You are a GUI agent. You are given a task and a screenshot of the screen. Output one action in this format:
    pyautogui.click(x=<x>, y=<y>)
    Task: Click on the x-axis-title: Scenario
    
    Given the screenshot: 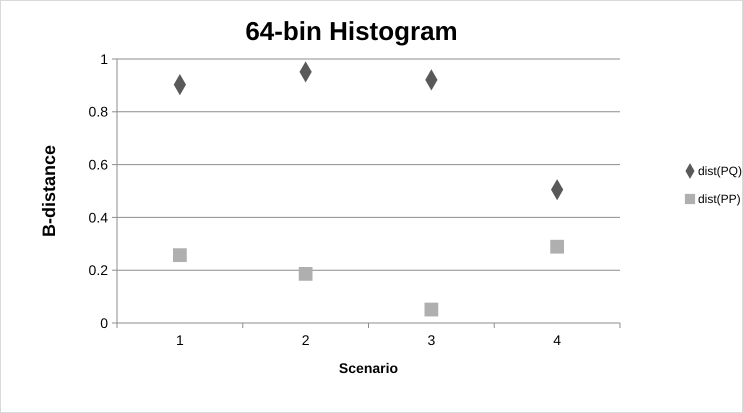 What is the action you would take?
    pyautogui.click(x=368, y=368)
    